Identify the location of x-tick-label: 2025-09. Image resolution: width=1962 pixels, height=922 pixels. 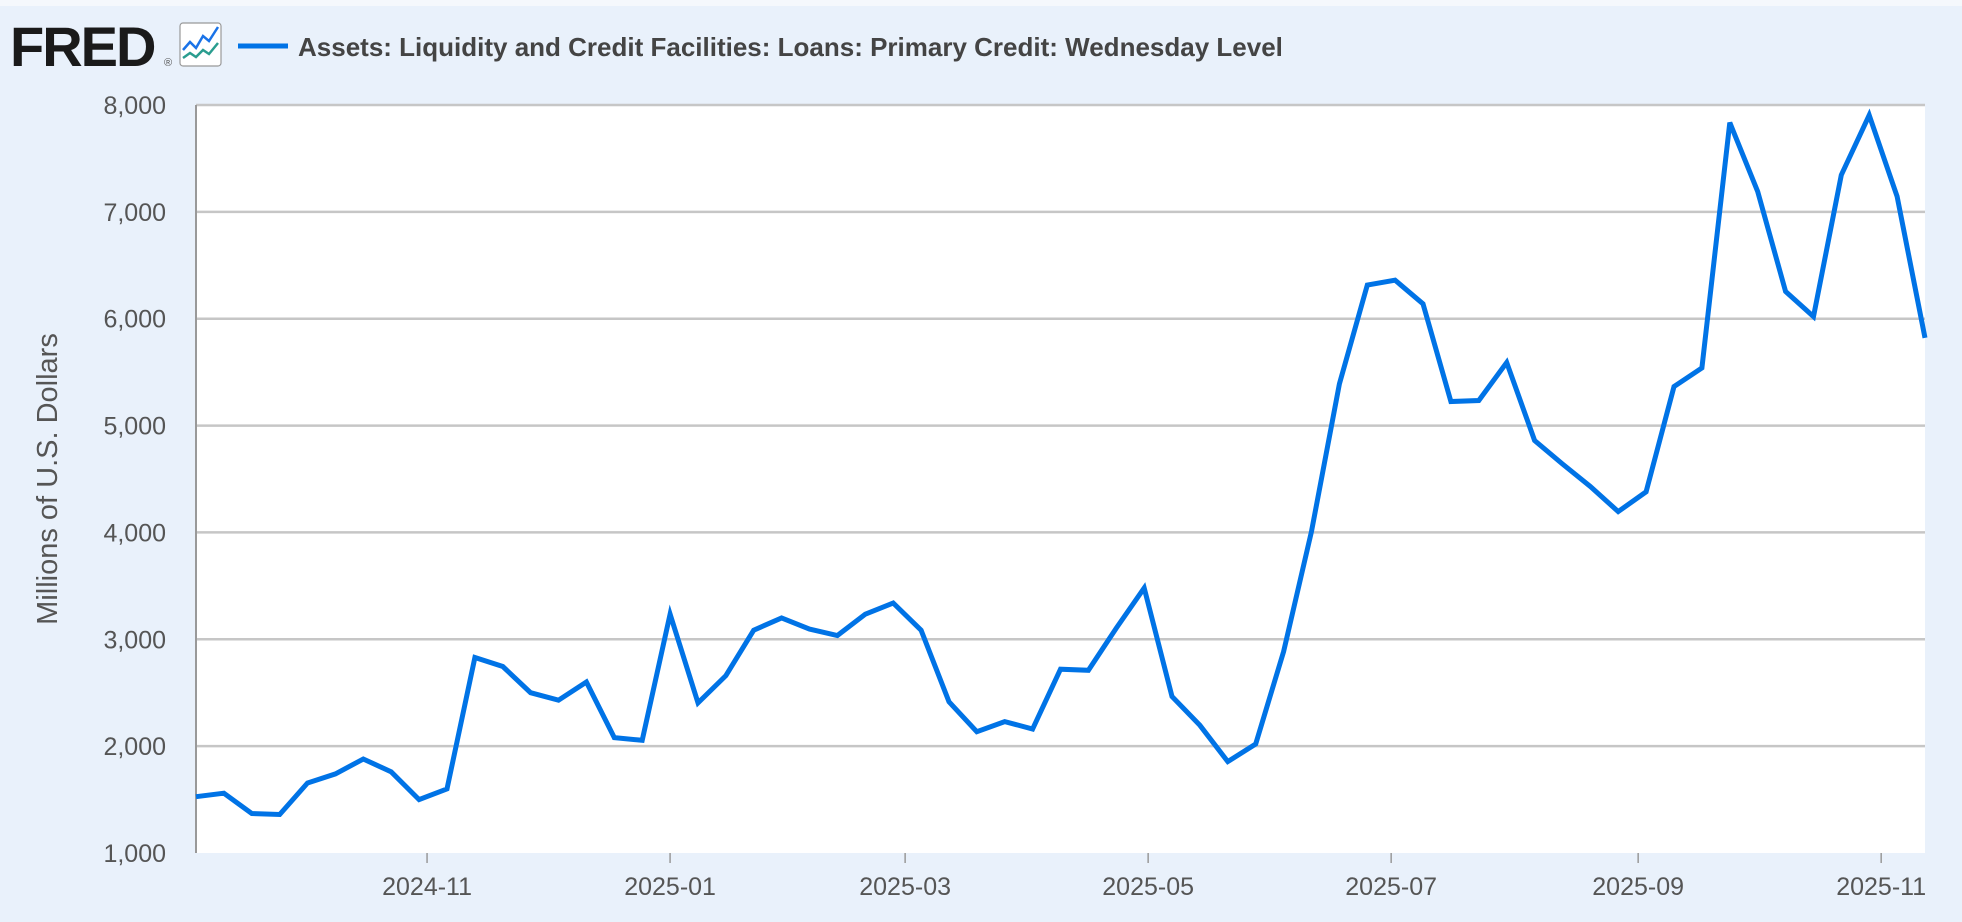
(1638, 887).